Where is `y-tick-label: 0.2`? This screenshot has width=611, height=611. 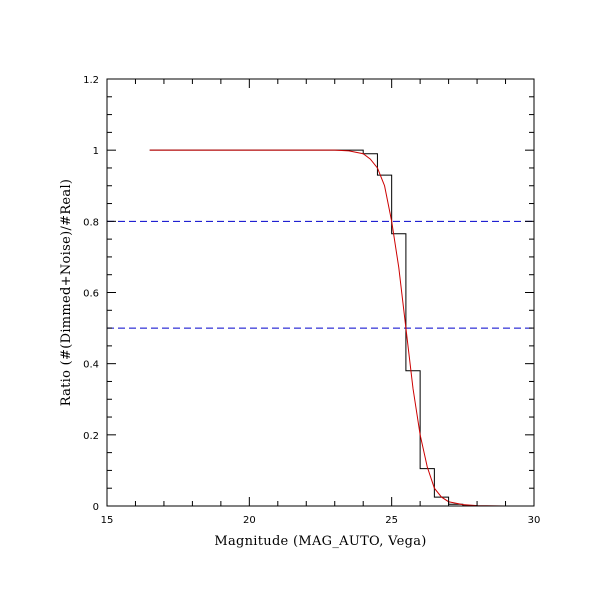 y-tick-label: 0.2 is located at coordinates (91, 436).